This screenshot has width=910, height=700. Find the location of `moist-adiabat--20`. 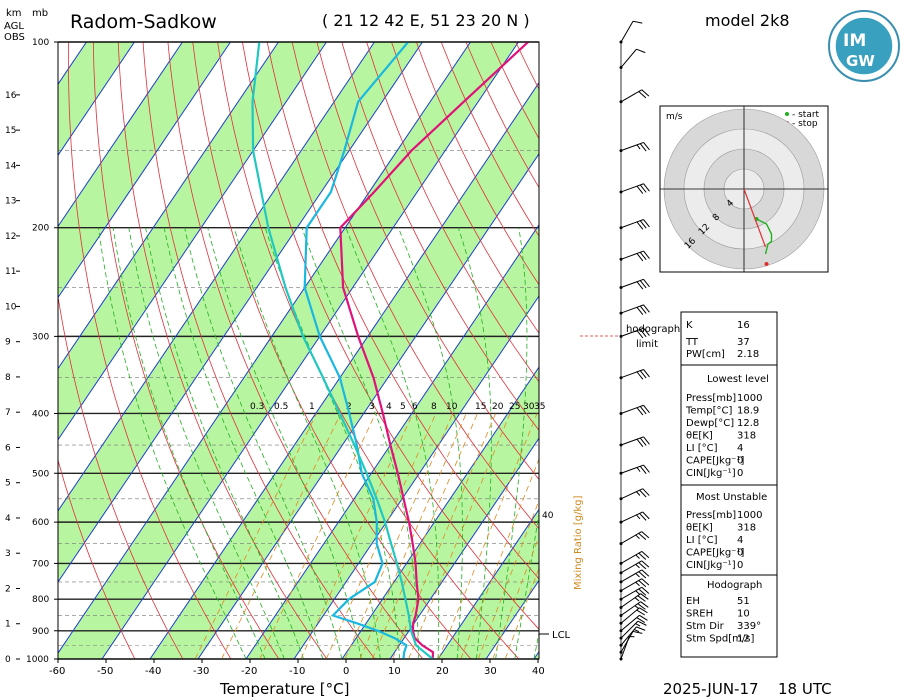

moist-adiabat--20 is located at coordinates (172, 443).